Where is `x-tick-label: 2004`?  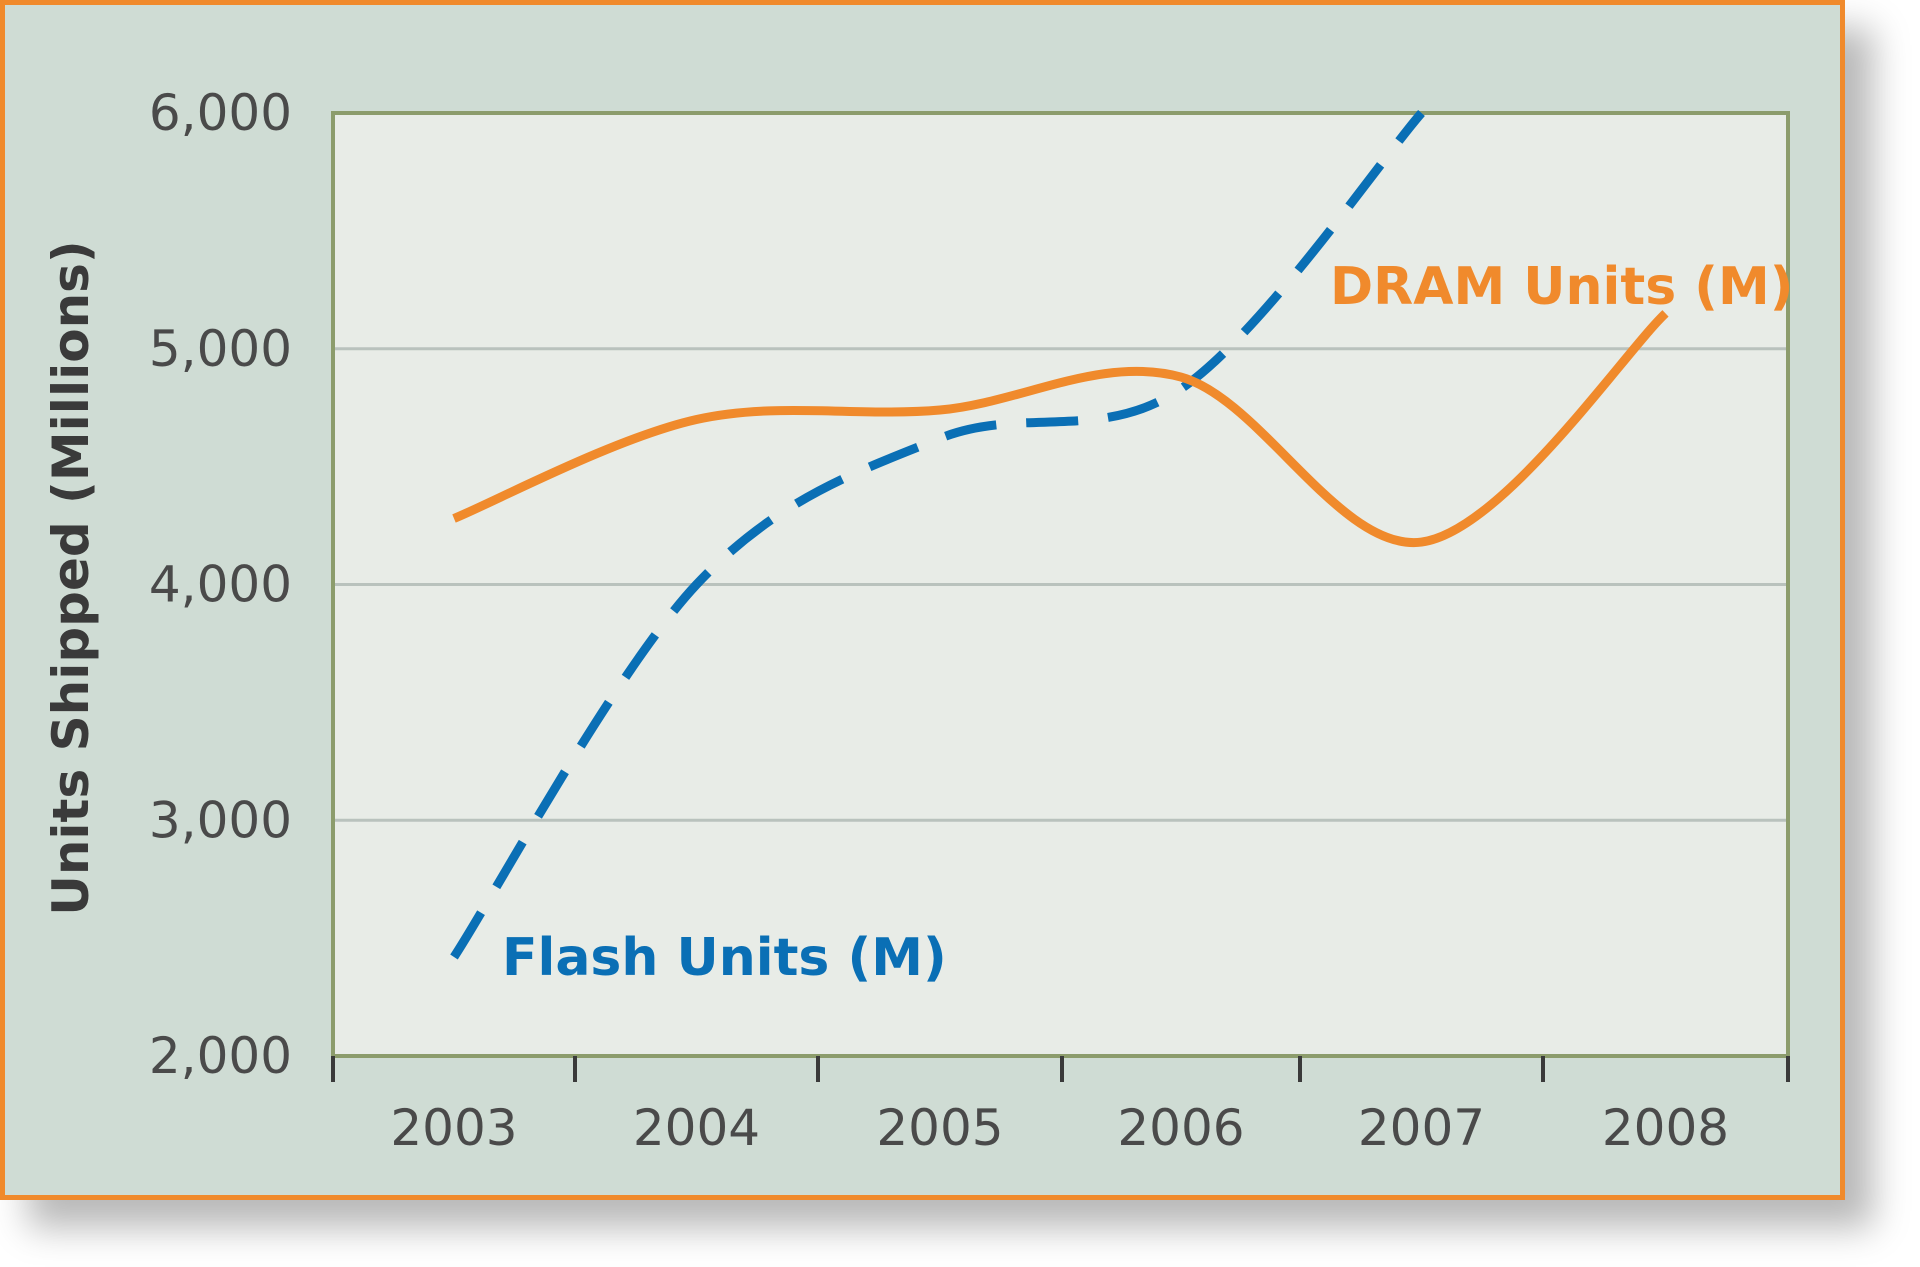 x-tick-label: 2004 is located at coordinates (696, 1128).